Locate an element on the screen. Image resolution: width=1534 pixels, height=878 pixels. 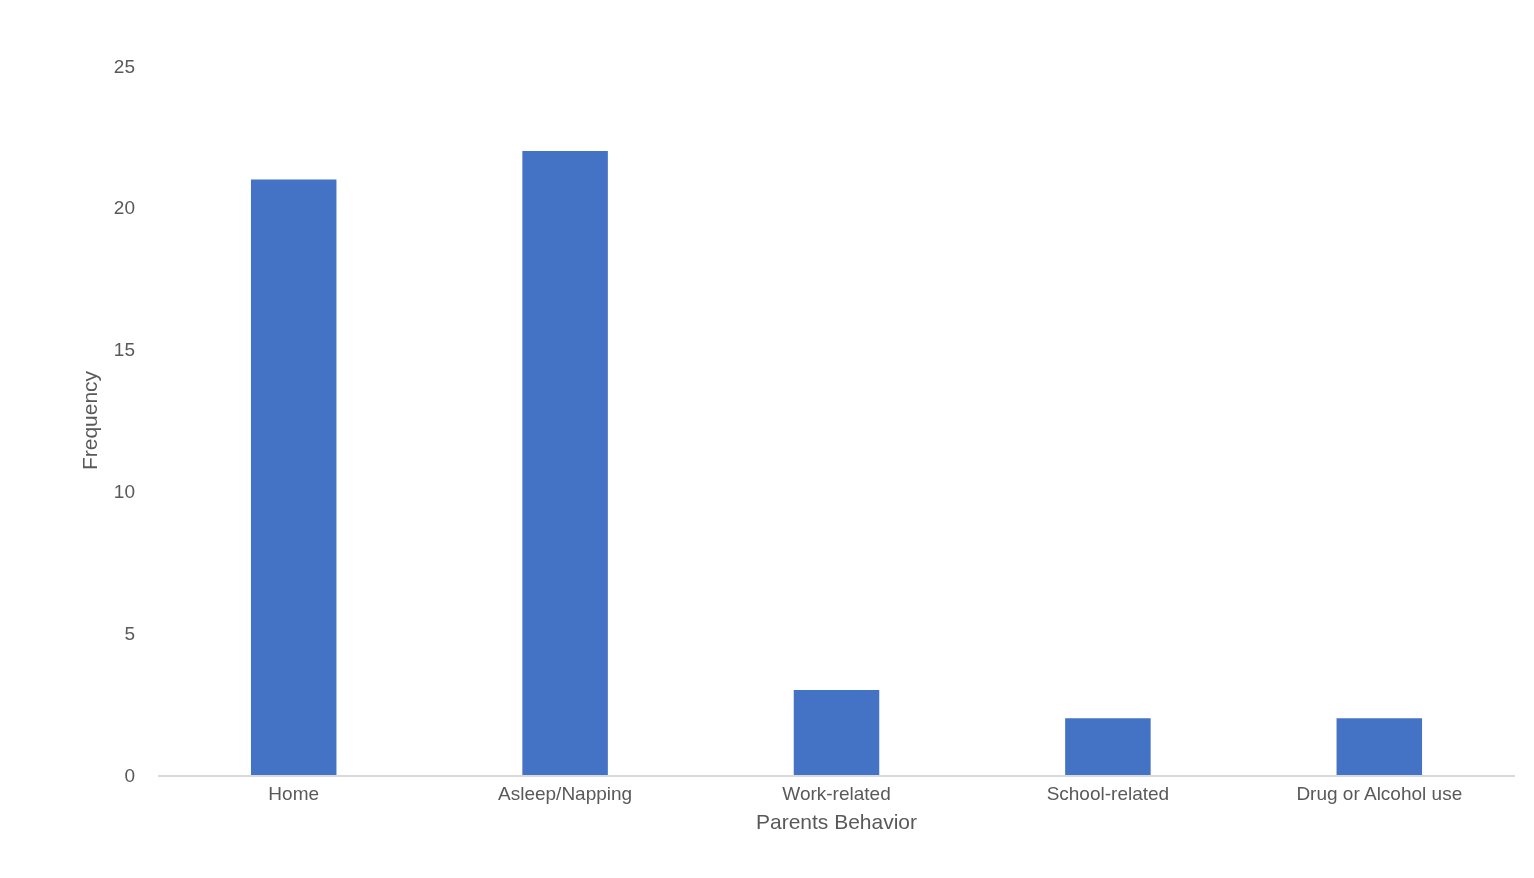
y-tick-label: 5 is located at coordinates (129, 633).